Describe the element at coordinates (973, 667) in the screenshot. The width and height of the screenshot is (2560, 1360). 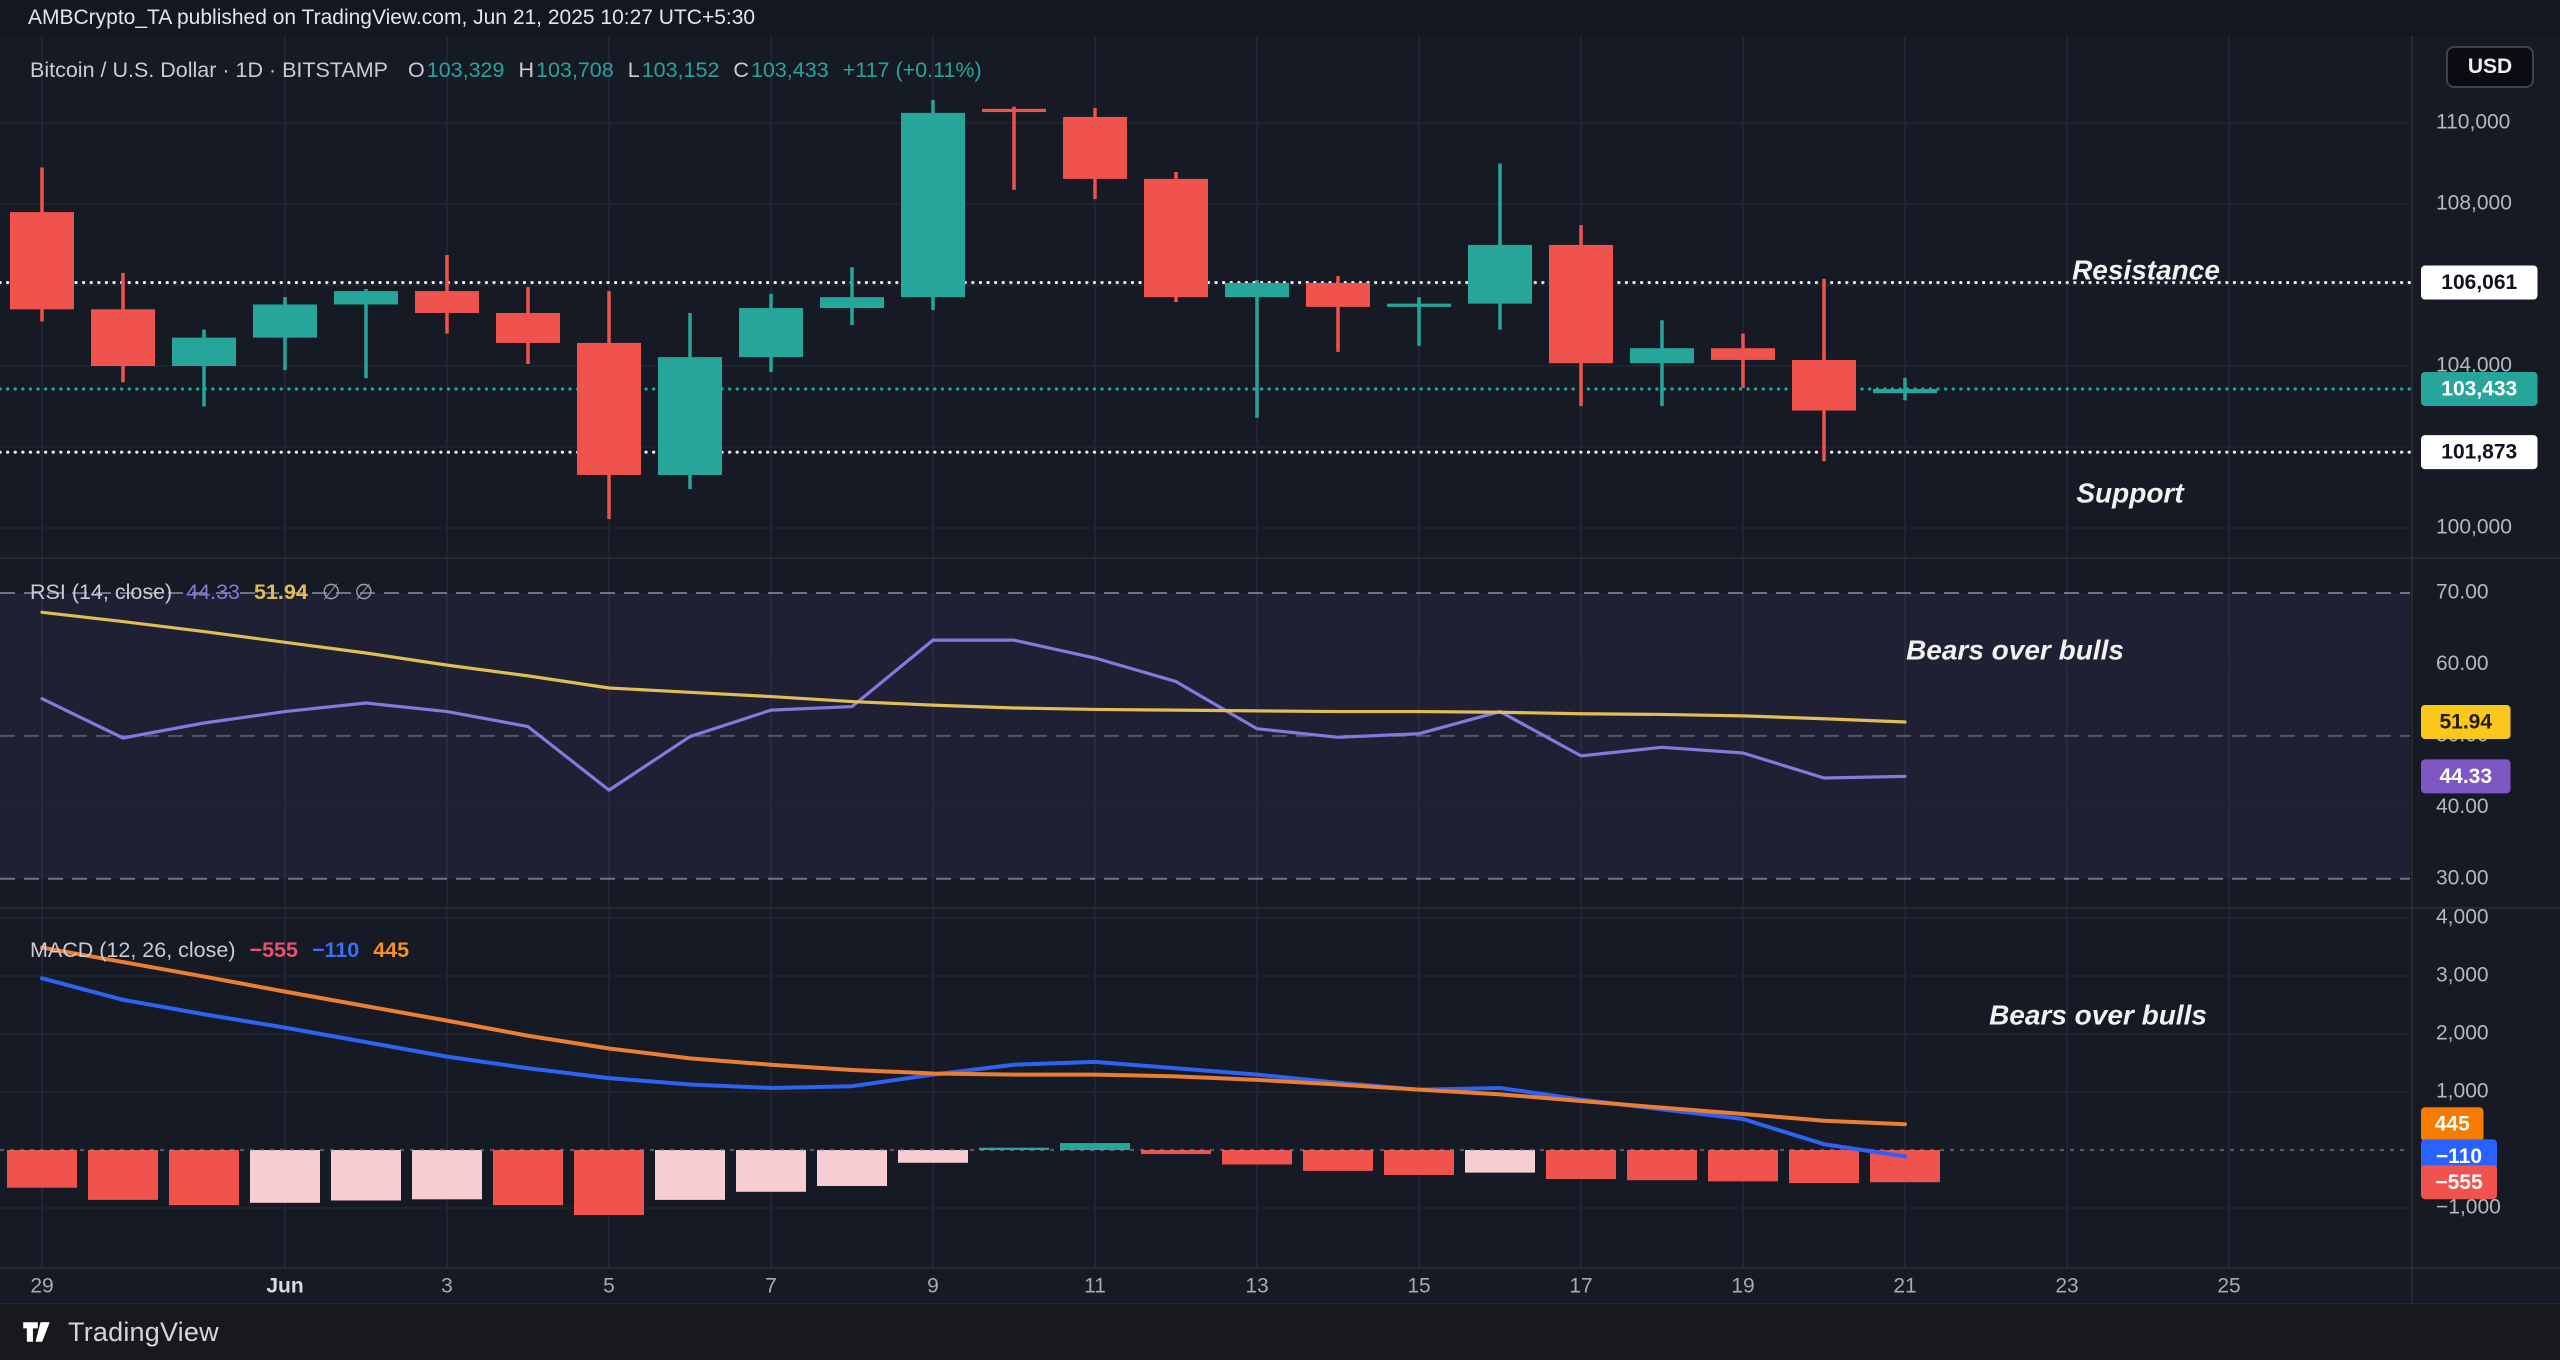
I see `rsi-ma-line` at that location.